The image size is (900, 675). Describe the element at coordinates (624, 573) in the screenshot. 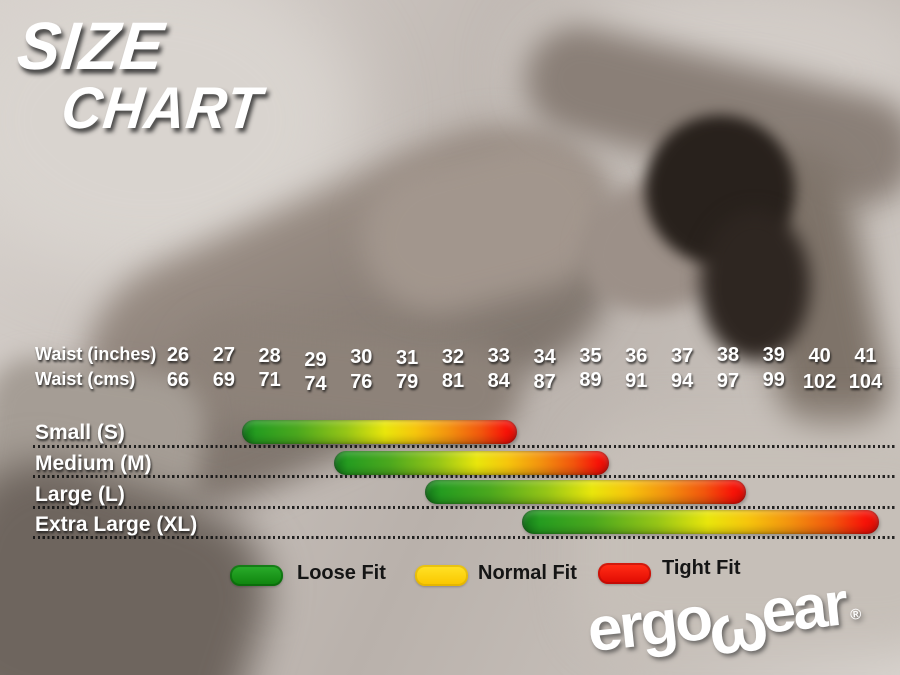

I see `tight-fit-swatch` at that location.